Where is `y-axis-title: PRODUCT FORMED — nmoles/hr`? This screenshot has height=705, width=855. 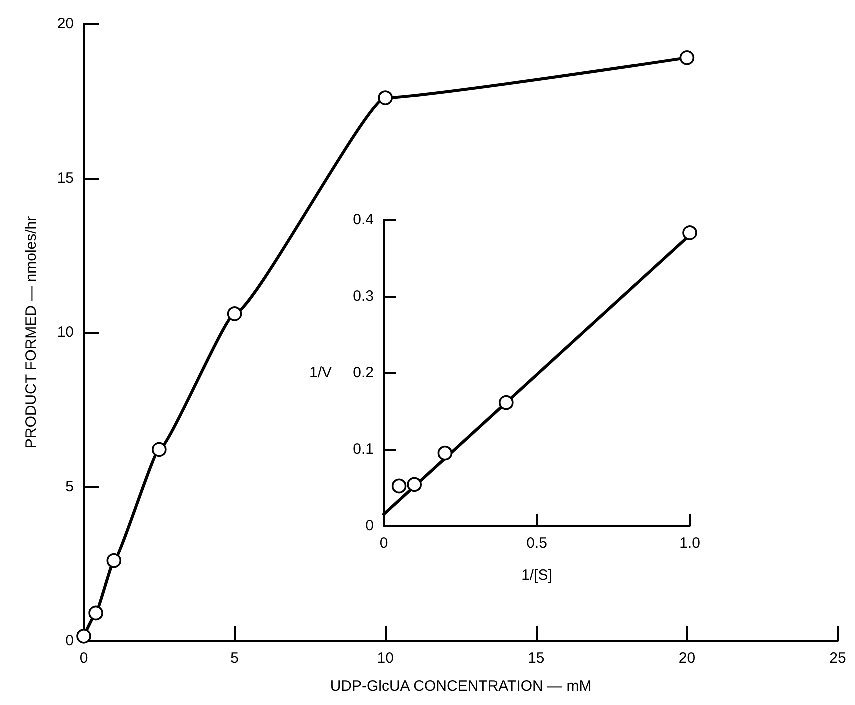
y-axis-title: PRODUCT FORMED — nmoles/hr is located at coordinates (31, 332).